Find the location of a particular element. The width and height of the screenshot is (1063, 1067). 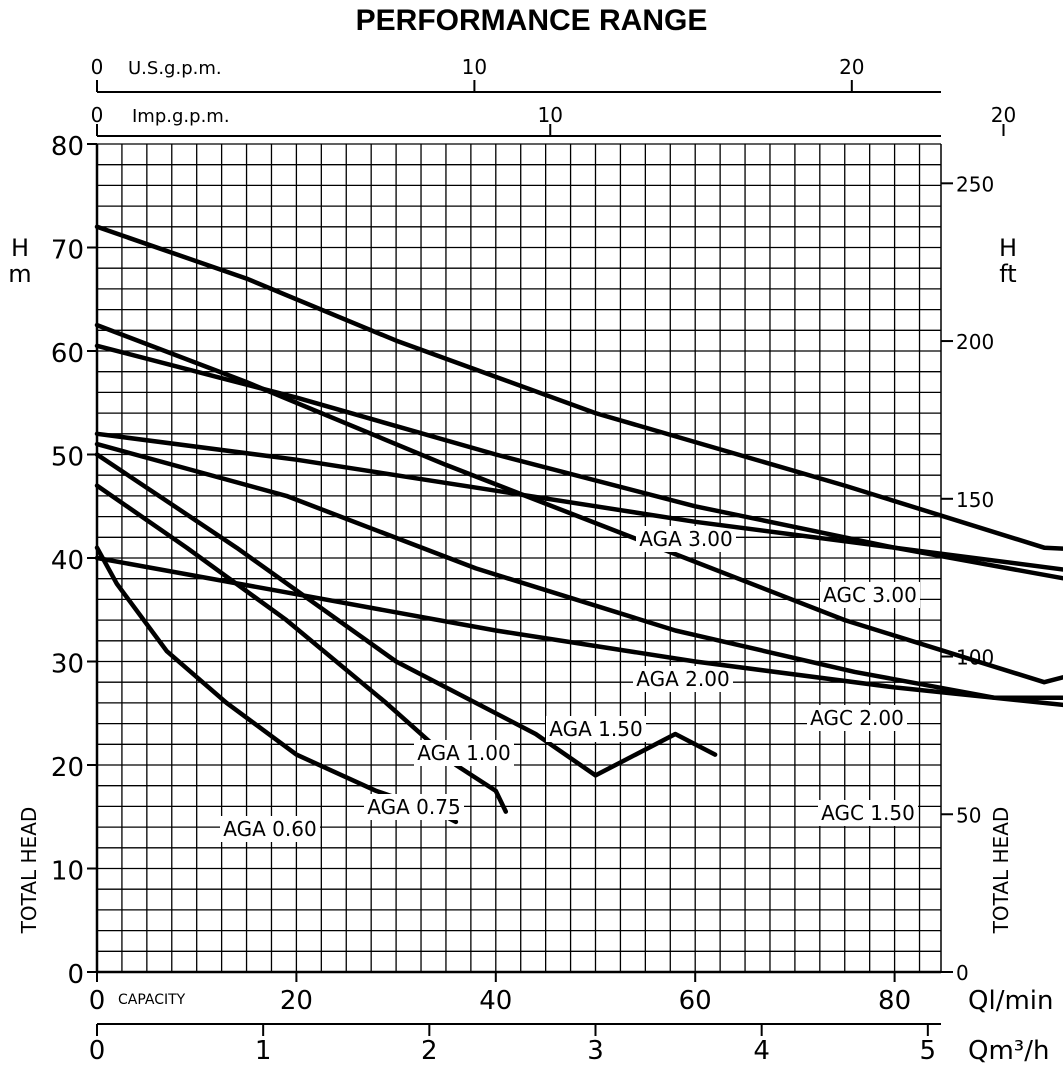

x-impgpm-unit: Imp.g.p.m. is located at coordinates (181, 116).